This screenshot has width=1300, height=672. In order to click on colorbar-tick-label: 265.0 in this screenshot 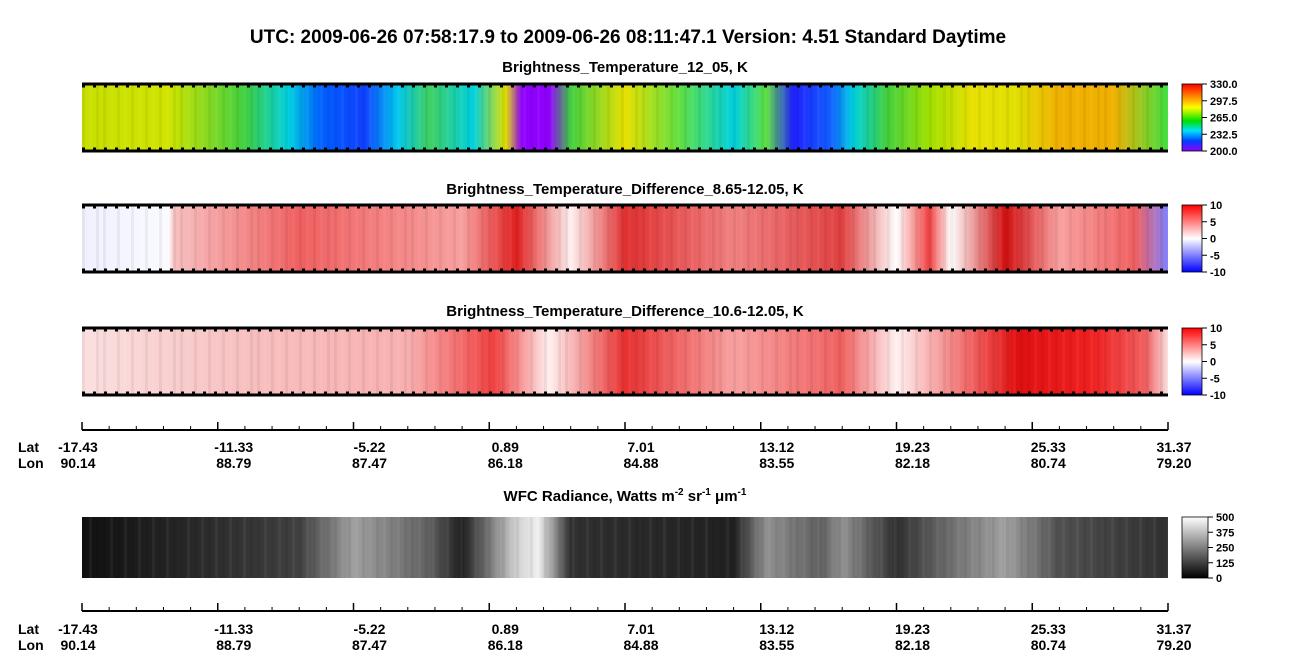, I will do `click(1224, 119)`.